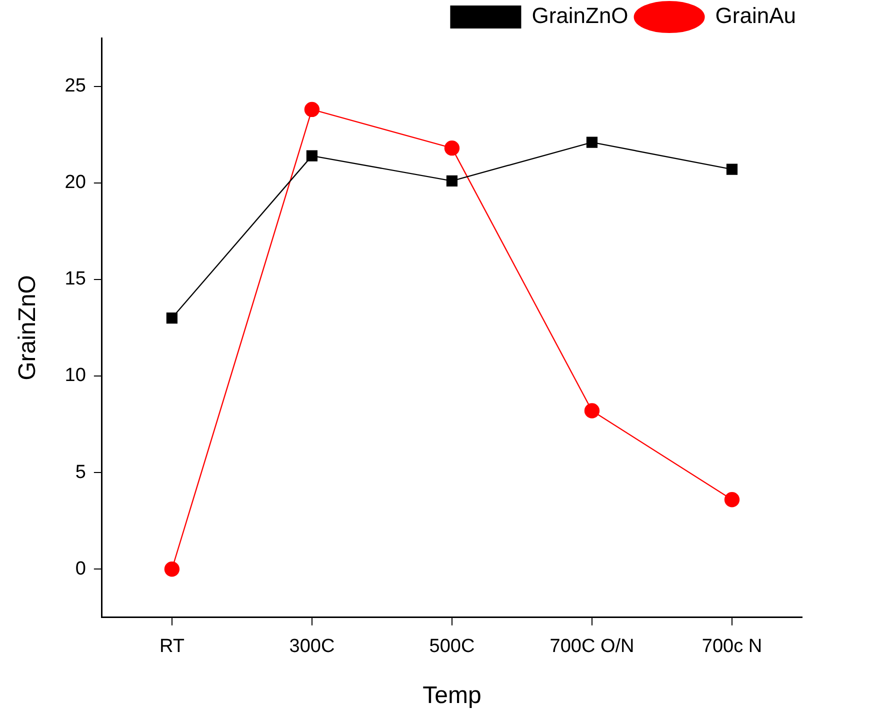 The height and width of the screenshot is (720, 892). What do you see at coordinates (452, 647) in the screenshot?
I see `x-tick-label: 500C` at bounding box center [452, 647].